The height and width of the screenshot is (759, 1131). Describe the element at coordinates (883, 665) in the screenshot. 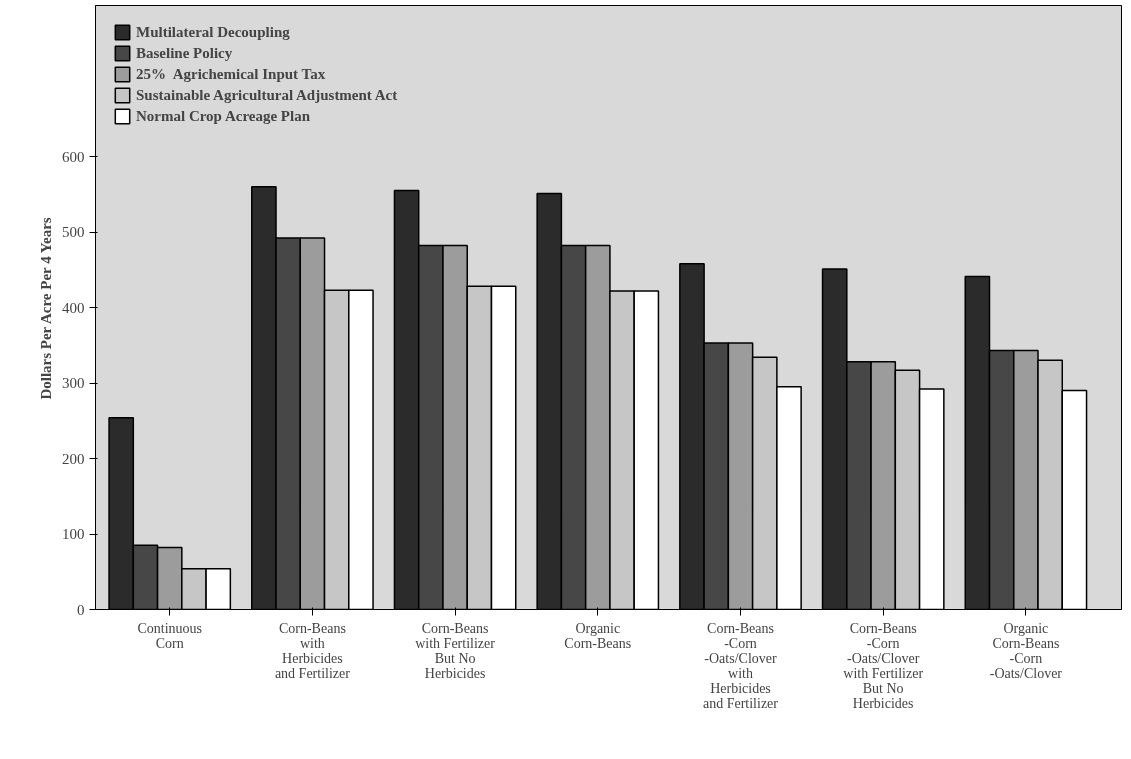

I see `x-tick-label: Corn-Beans -Corn -Oats/Clover with Fertilizer But No Herbicides` at that location.